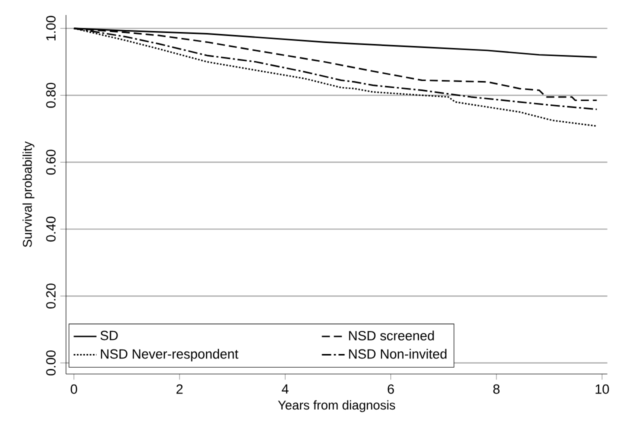 This screenshot has width=619, height=423. Describe the element at coordinates (602, 389) in the screenshot. I see `x-tick-label: 10` at that location.